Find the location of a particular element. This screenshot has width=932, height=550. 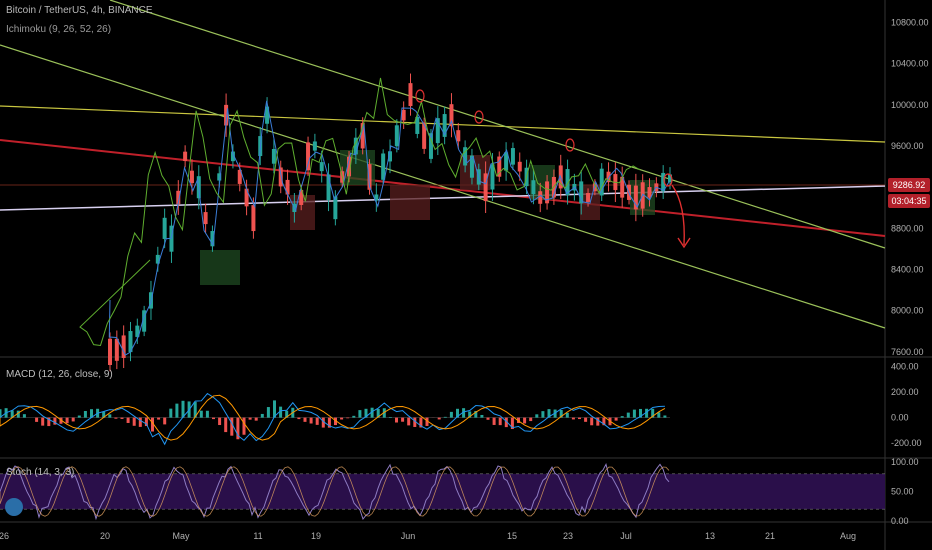

price-tick-label: 8800.00 is located at coordinates (907, 228).